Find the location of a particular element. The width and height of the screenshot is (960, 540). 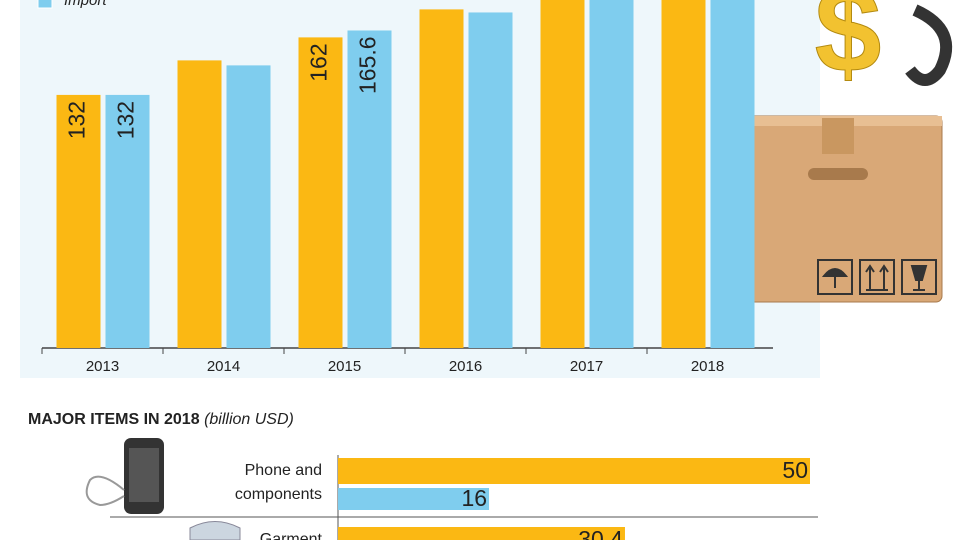

x-tick-label: 2017 is located at coordinates (586, 366).